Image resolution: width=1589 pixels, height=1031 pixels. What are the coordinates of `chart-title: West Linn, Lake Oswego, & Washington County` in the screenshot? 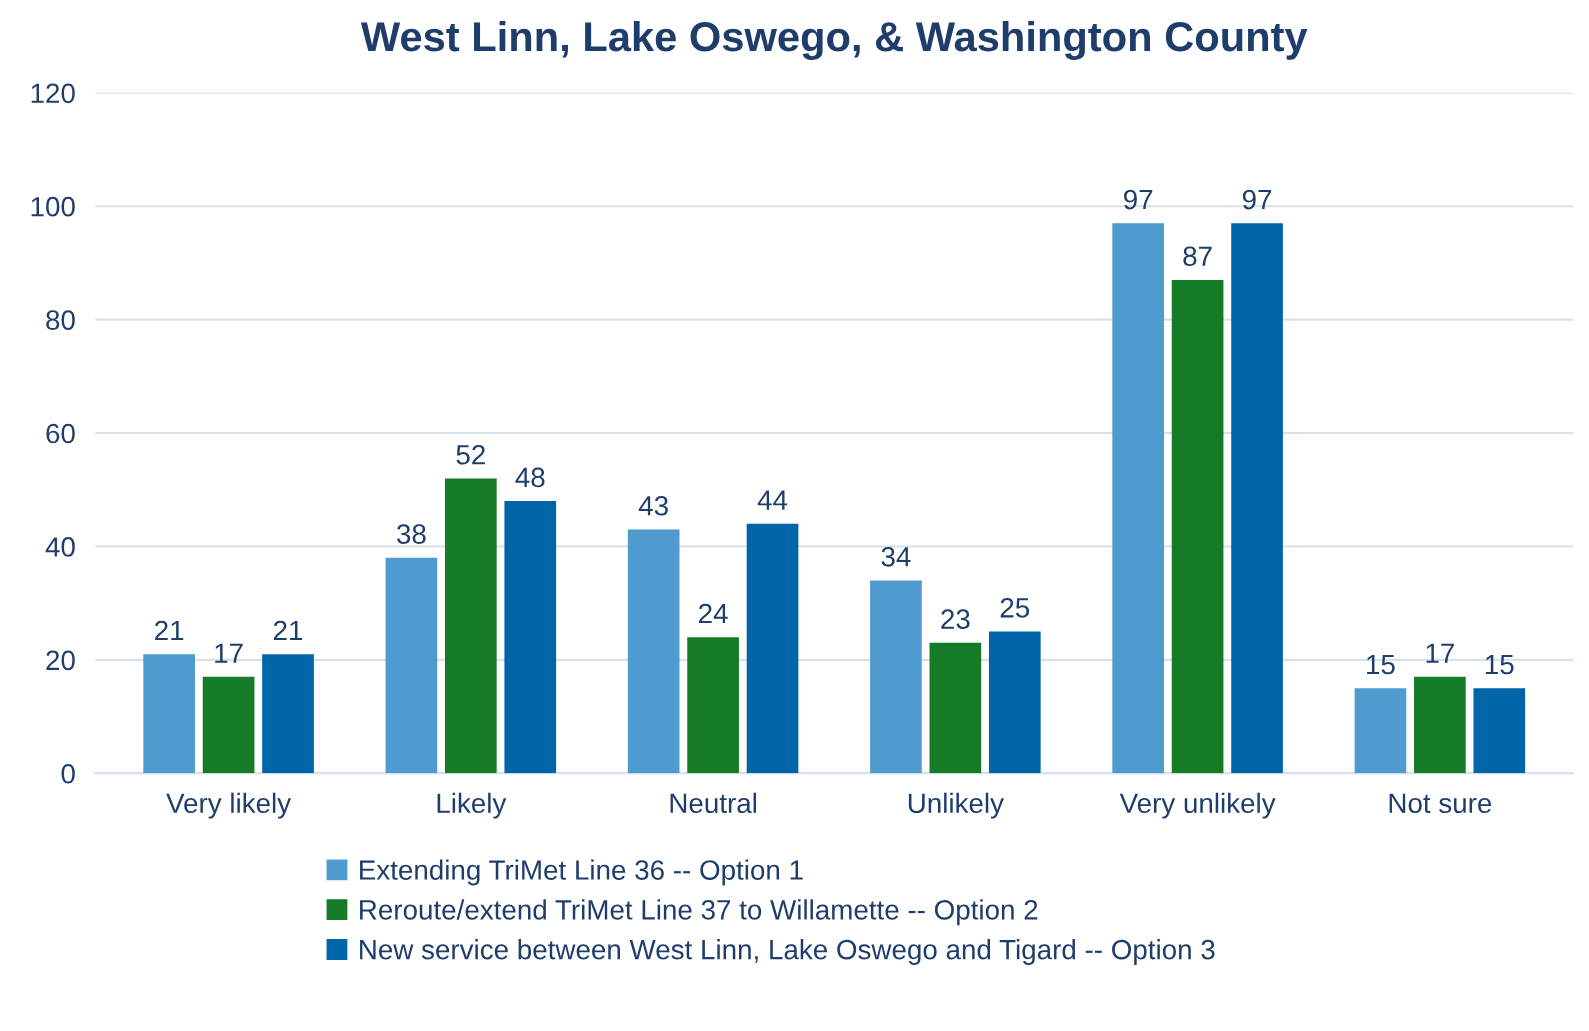 It's located at (834, 40).